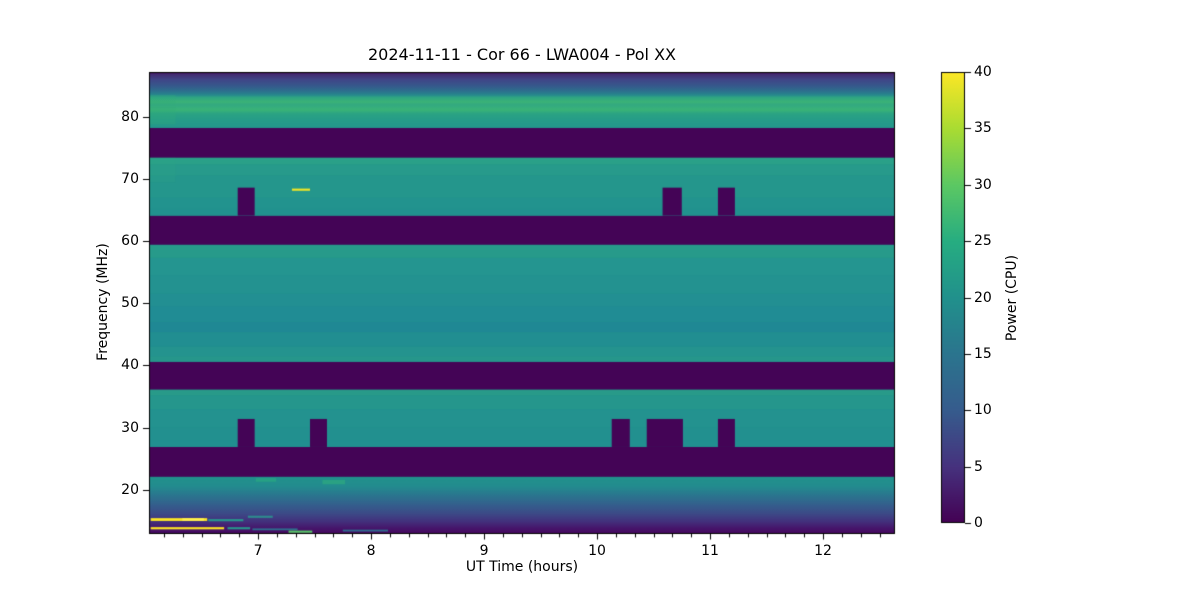 This screenshot has height=600, width=1200. I want to click on chart-title: 2024-11-11 - Cor 66 - LWA004 - Pol XX, so click(522, 54).